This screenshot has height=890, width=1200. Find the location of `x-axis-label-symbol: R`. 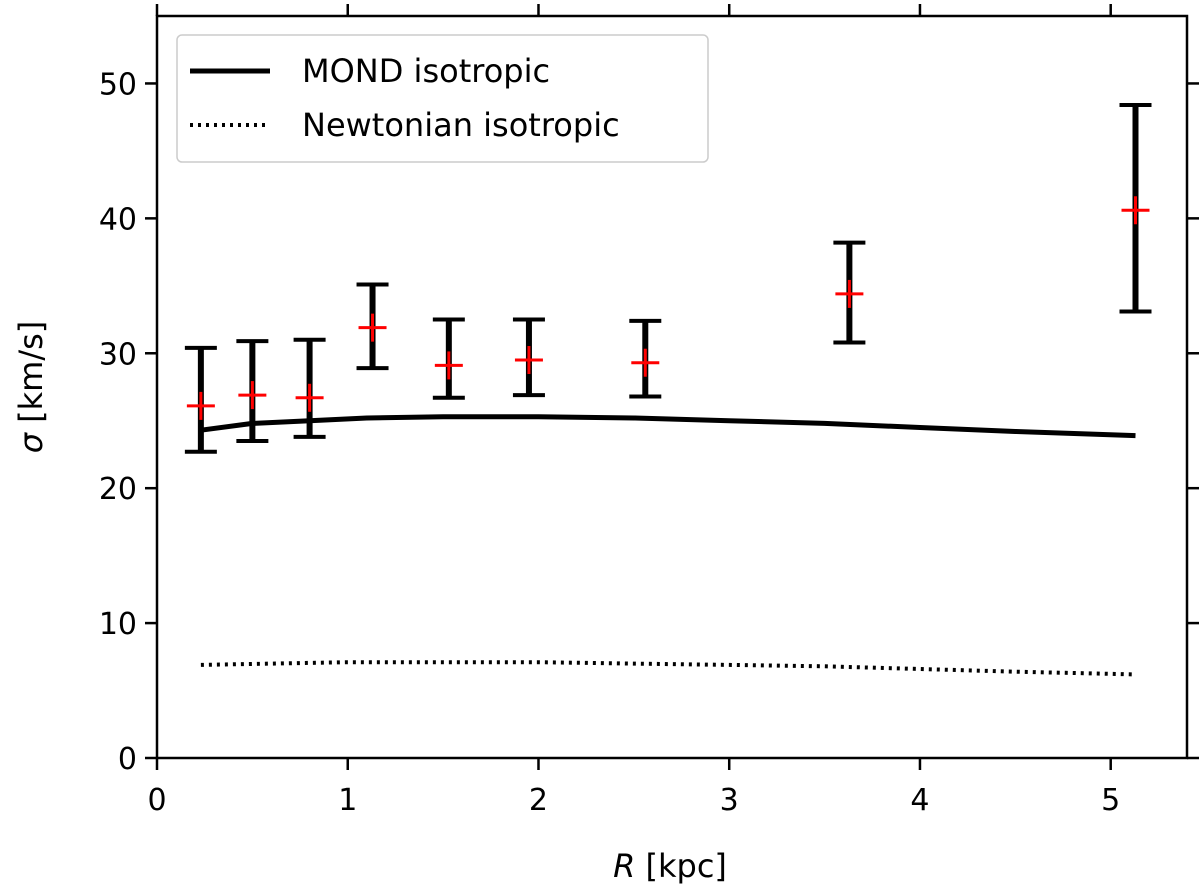

x-axis-label-symbol: R is located at coordinates (624, 866).